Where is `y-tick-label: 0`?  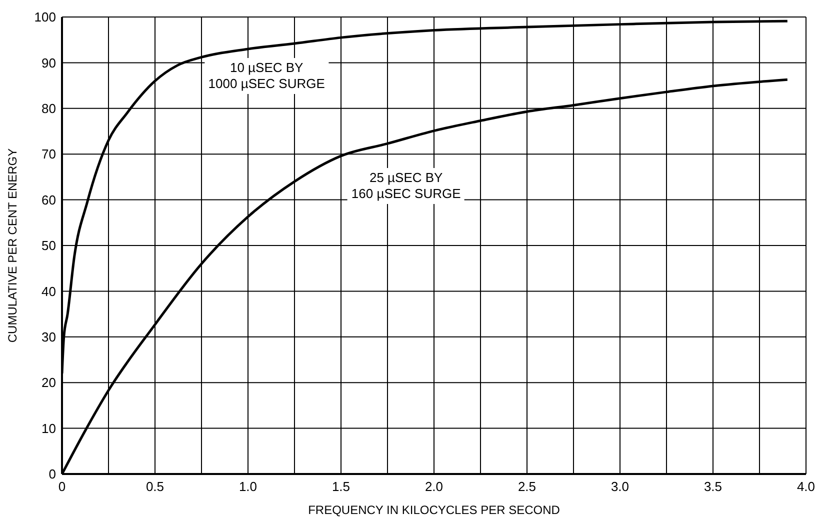
y-tick-label: 0 is located at coordinates (52, 474).